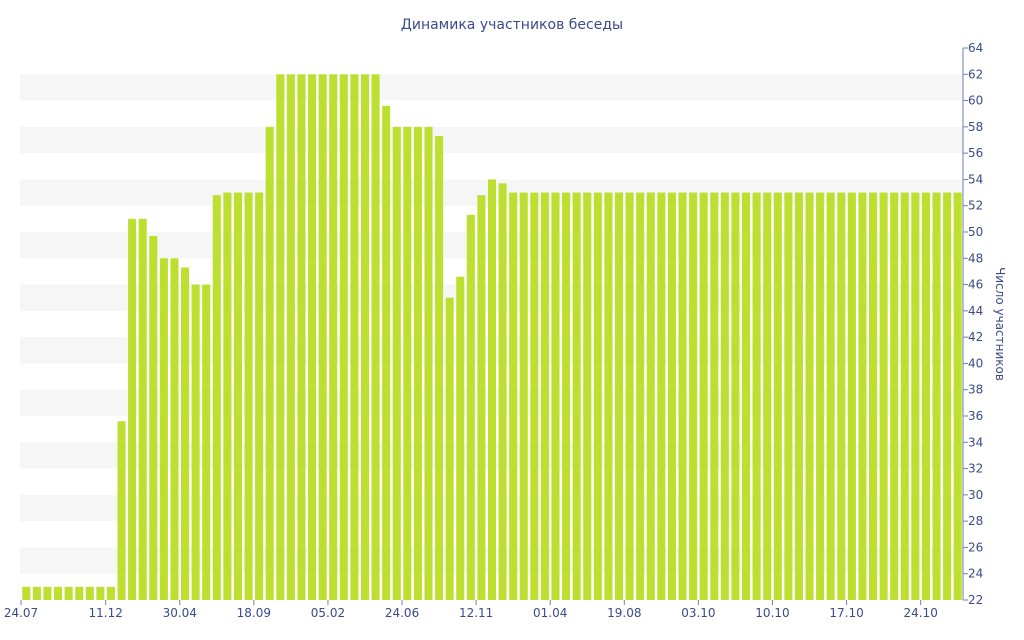 The height and width of the screenshot is (640, 1024). What do you see at coordinates (512, 25) in the screenshot?
I see `chart-title: Динамика участников беседы` at bounding box center [512, 25].